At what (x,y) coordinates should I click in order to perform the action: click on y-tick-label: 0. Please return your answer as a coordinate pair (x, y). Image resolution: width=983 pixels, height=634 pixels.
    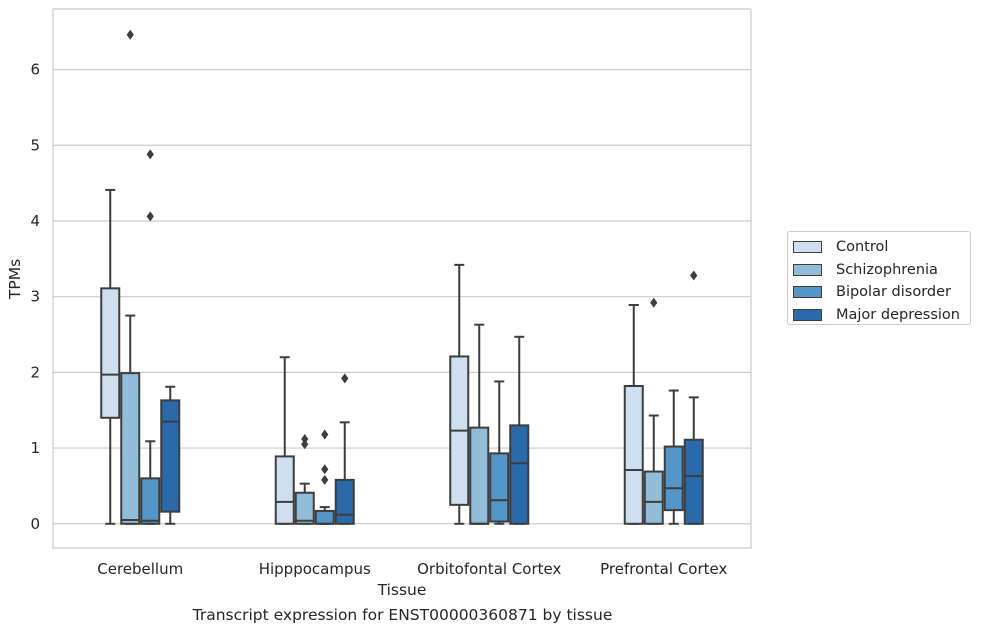
    Looking at the image, I should click on (35, 524).